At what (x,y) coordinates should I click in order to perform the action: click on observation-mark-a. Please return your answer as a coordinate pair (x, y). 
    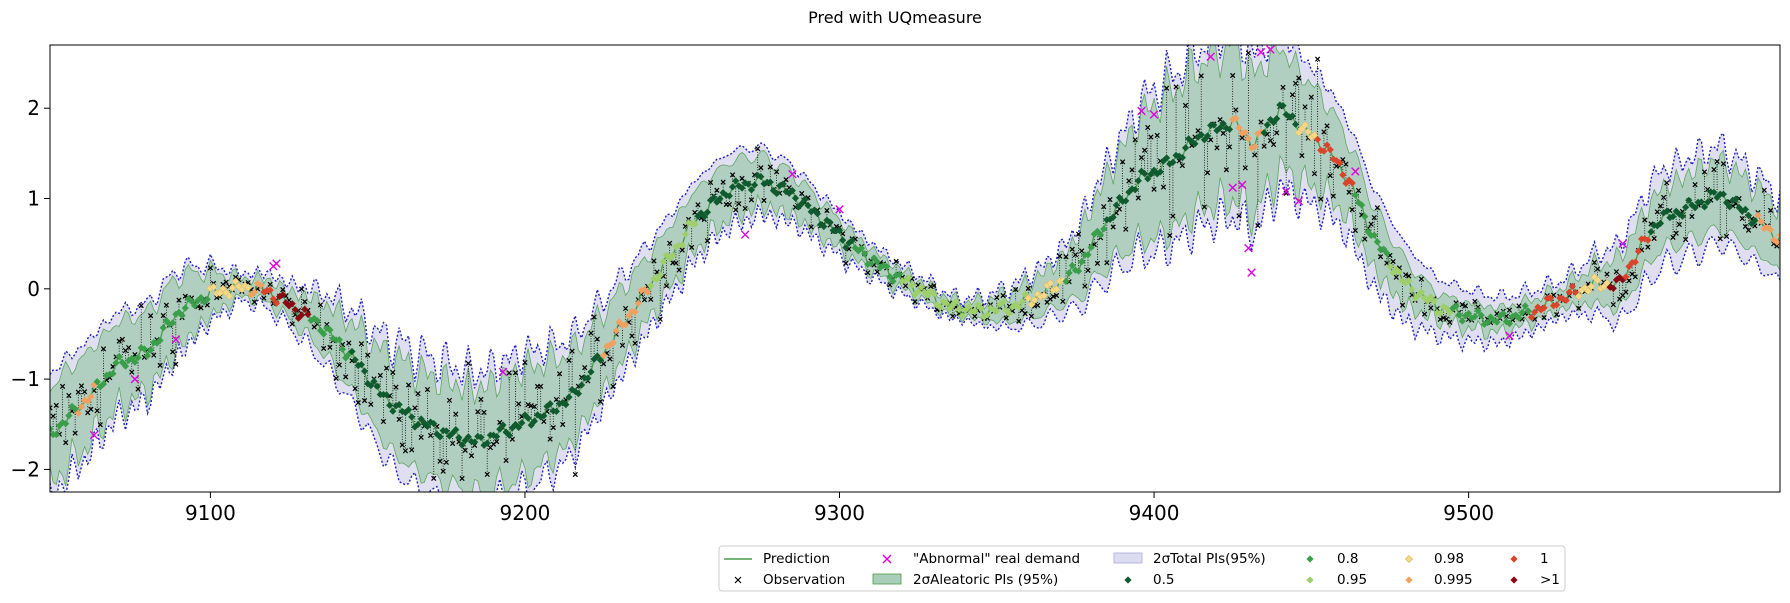
    Looking at the image, I should click on (51, 409).